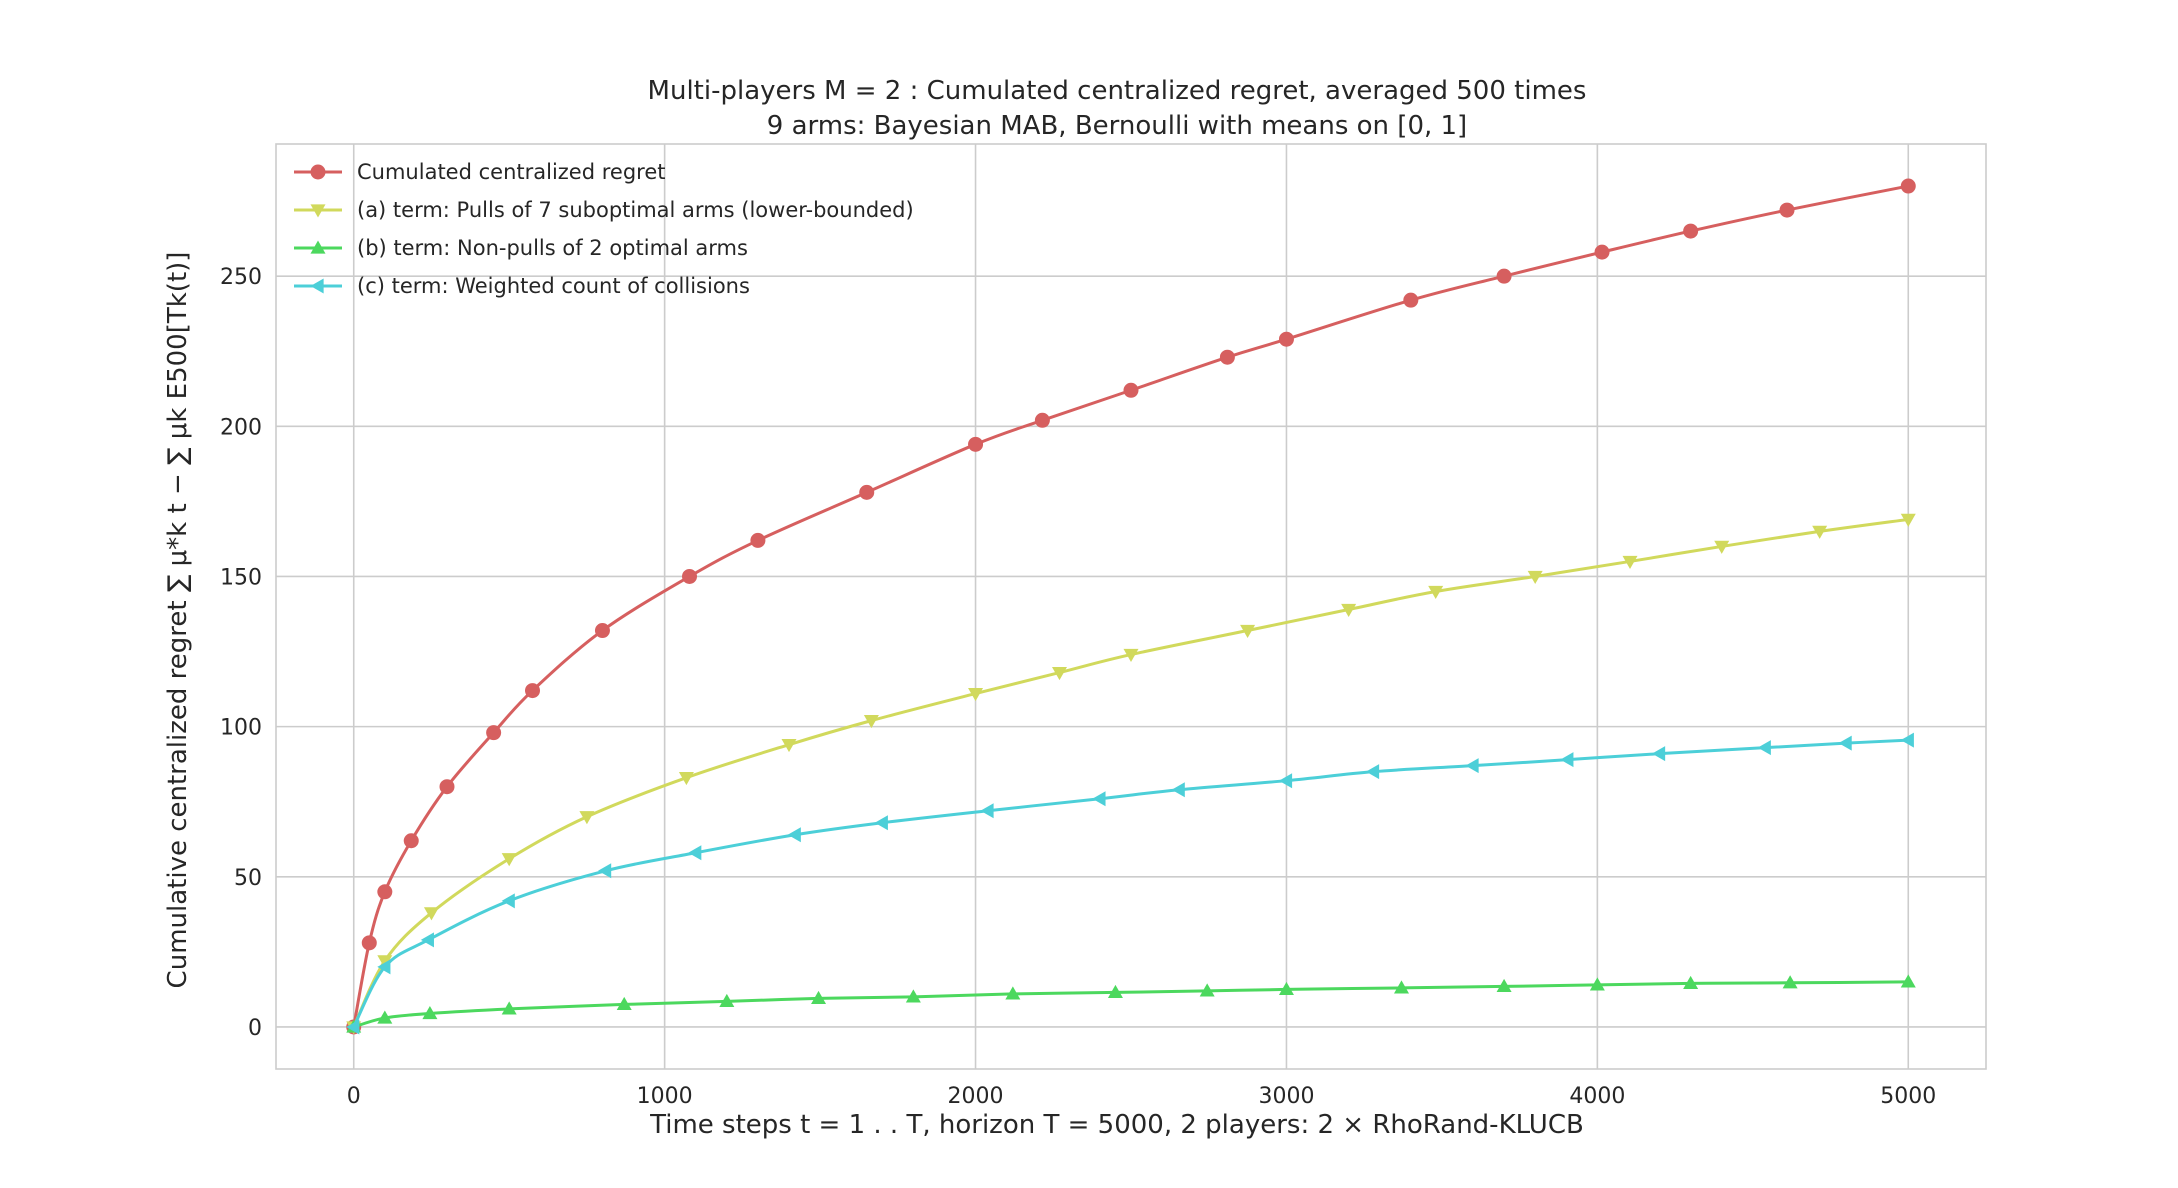  Describe the element at coordinates (248, 878) in the screenshot. I see `y-tick-label: 50` at that location.